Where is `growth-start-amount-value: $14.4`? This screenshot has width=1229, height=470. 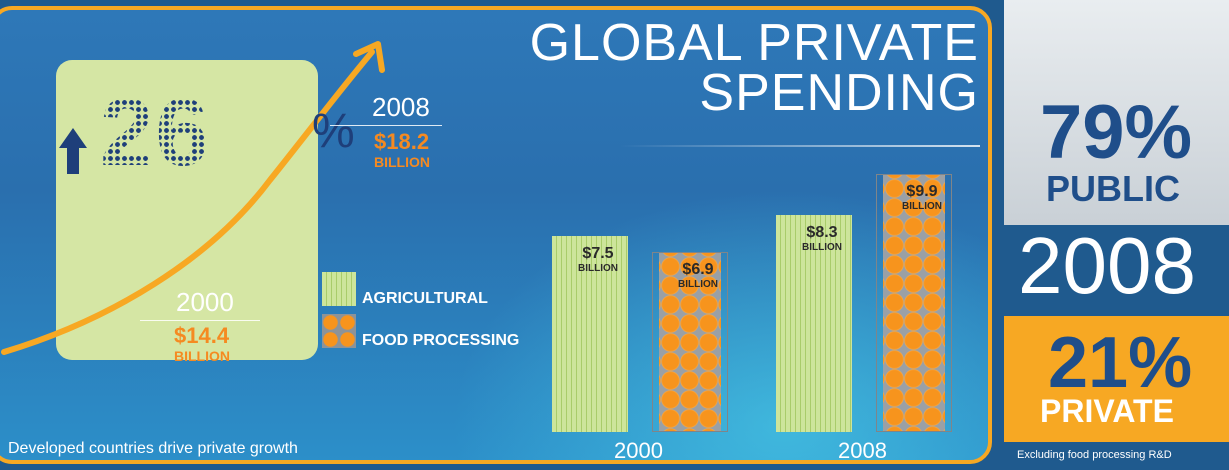 growth-start-amount-value: $14.4 is located at coordinates (202, 335).